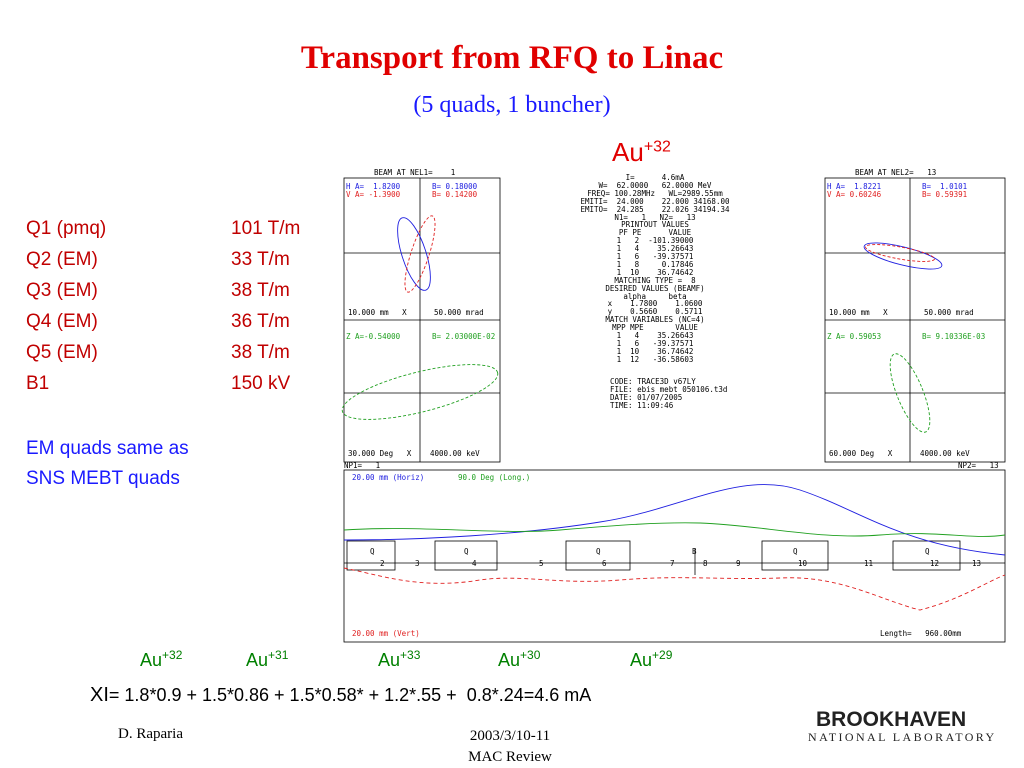 This screenshot has height=768, width=1024. Describe the element at coordinates (977, 563) in the screenshot. I see `element-number: 13` at that location.